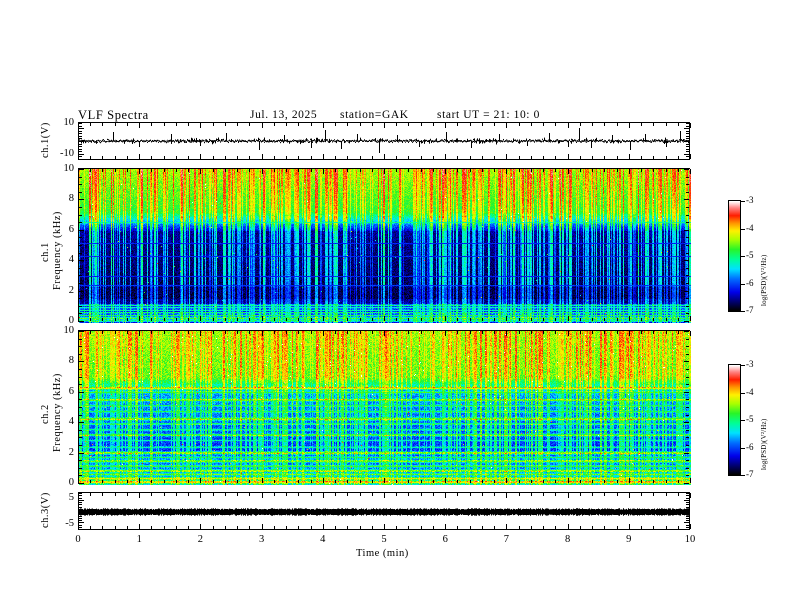  Describe the element at coordinates (488, 115) in the screenshot. I see `header-start-ut: start UT = 21: 10: 0` at that location.